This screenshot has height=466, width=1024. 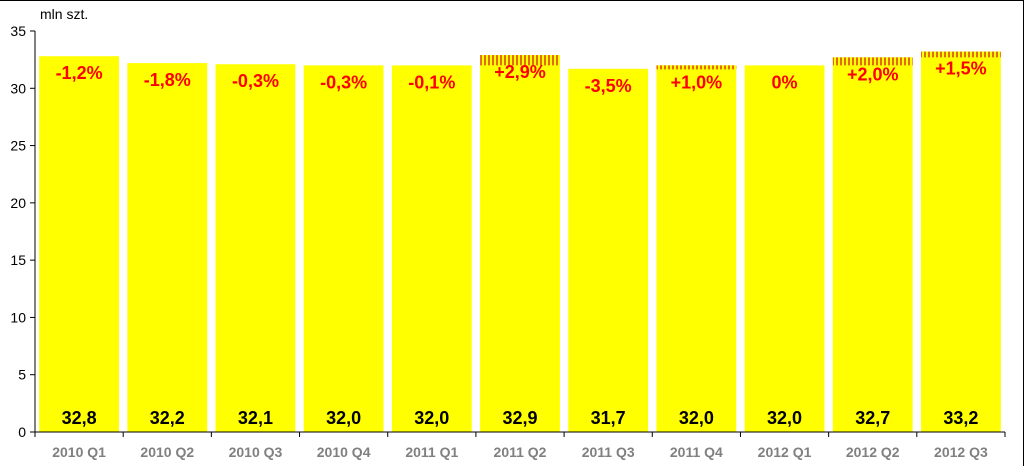 I want to click on change-label: -0,1%, so click(x=431, y=82).